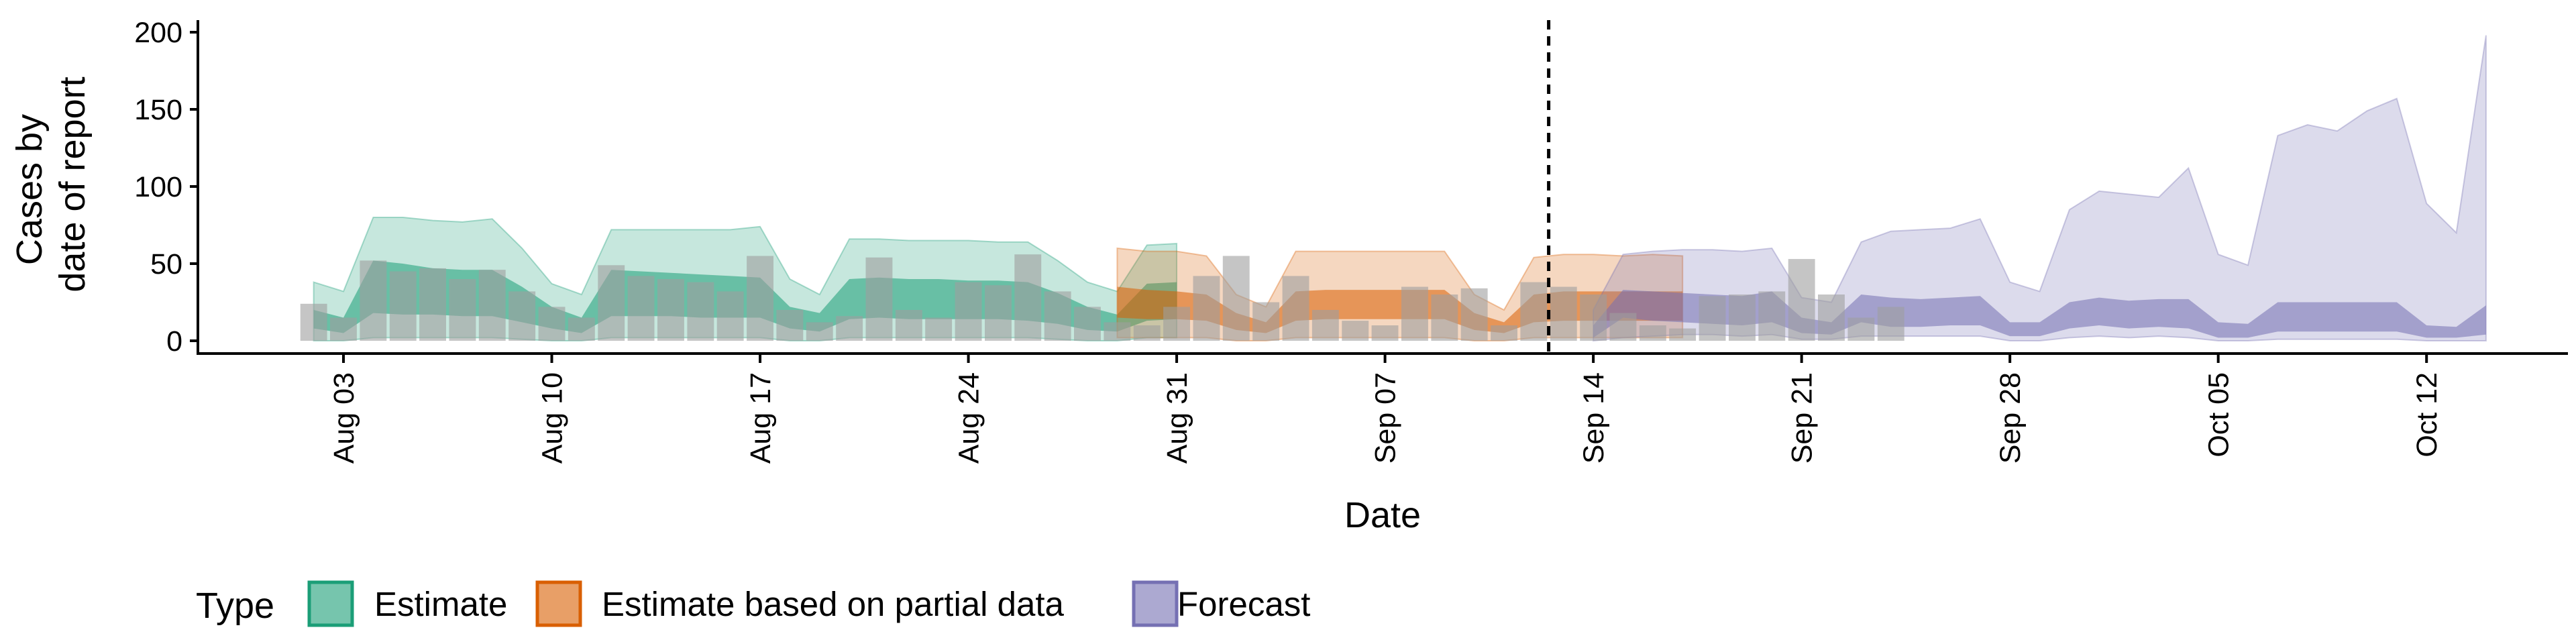 The image size is (2576, 644). What do you see at coordinates (1155, 603) in the screenshot?
I see `legend-key-forecast` at bounding box center [1155, 603].